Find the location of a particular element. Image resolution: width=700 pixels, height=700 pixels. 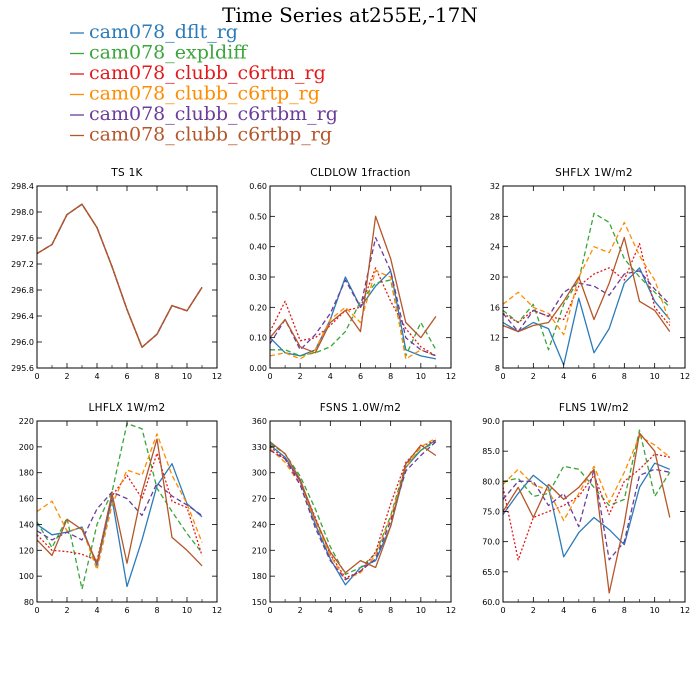

y-tick-label: 0.50 is located at coordinates (258, 216).